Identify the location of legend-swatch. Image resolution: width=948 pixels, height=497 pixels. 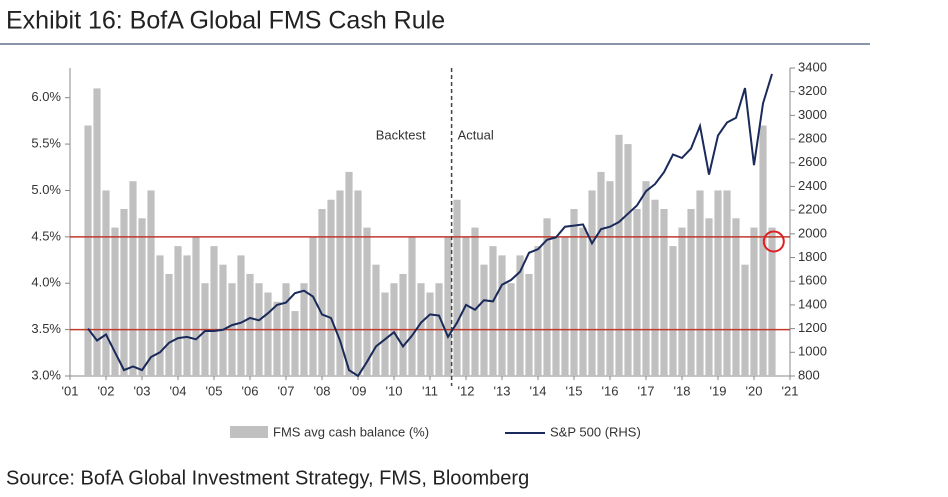
(249, 432).